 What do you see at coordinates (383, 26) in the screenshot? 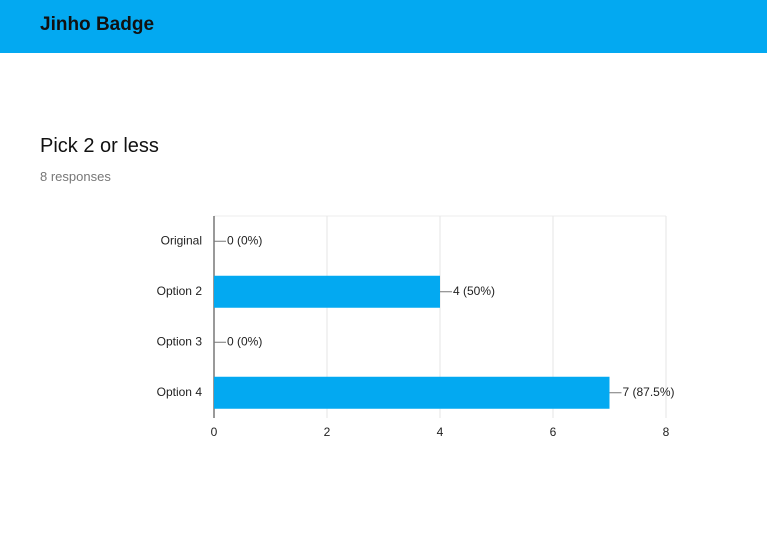
I see `header-bar: Jinho Badge` at bounding box center [383, 26].